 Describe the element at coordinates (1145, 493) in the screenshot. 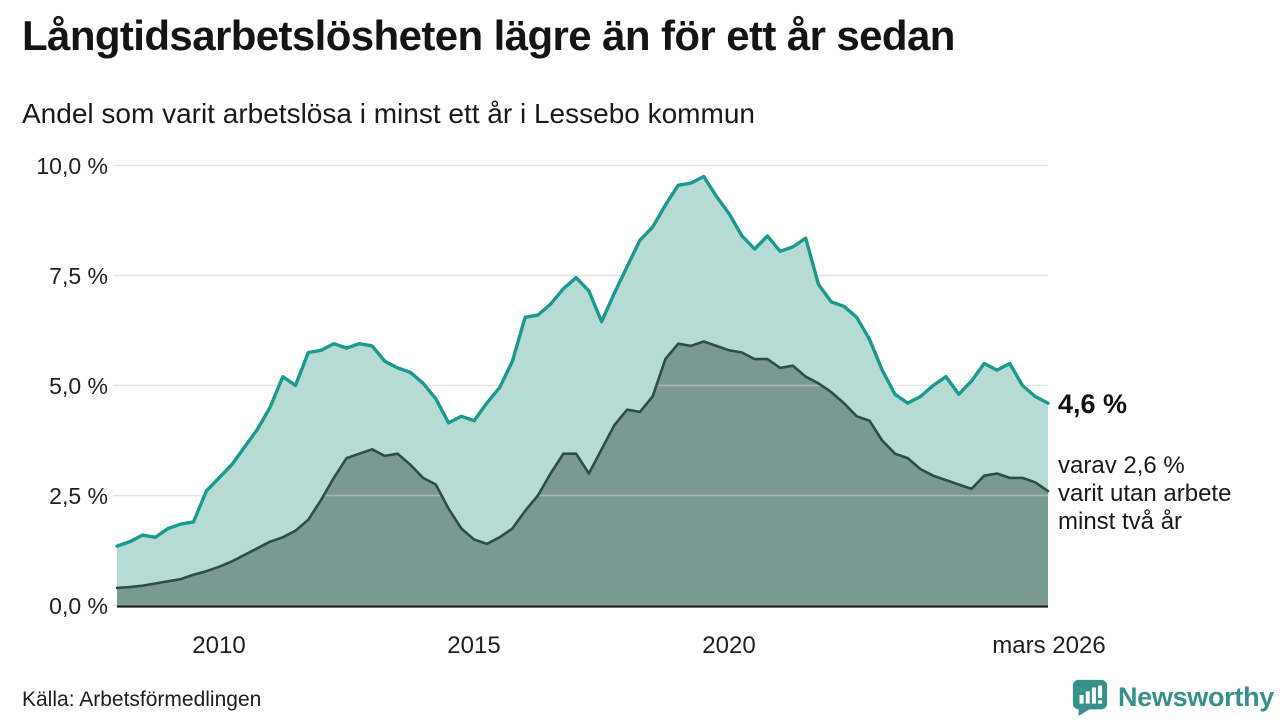

I see `annotation-line-2: varit utan arbete` at that location.